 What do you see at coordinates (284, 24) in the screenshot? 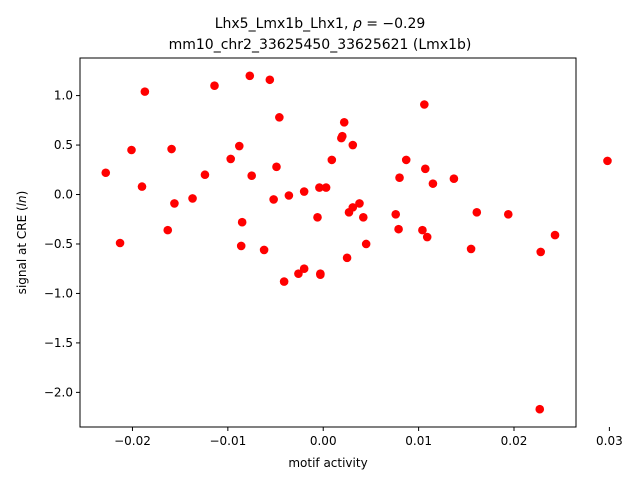
I see `chart-title-main: Lhx5_Lmx1b_Lhx1,` at bounding box center [284, 24].